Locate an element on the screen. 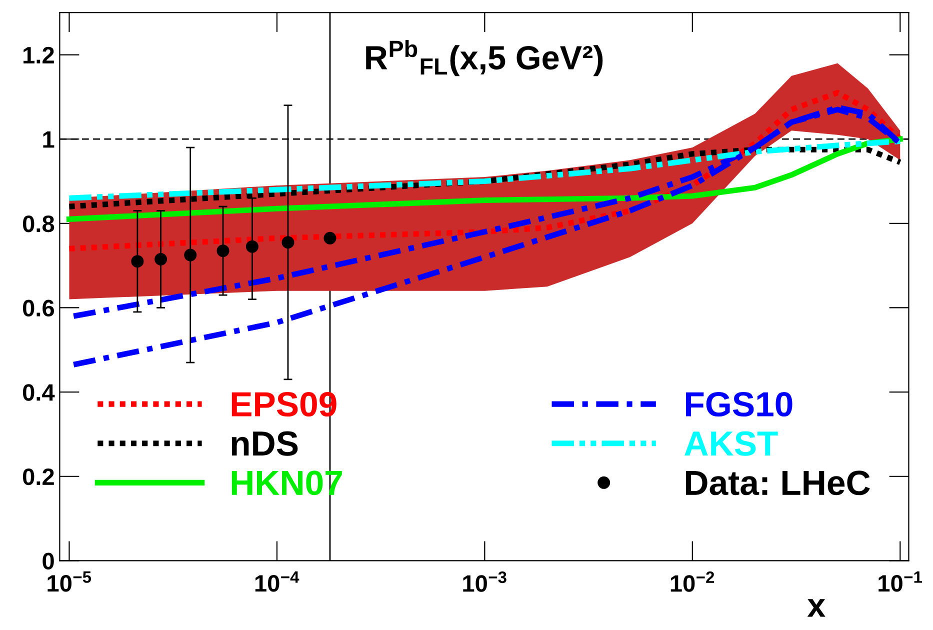  x-tick-label: 10$^{−5}$ is located at coordinates (70, 581).